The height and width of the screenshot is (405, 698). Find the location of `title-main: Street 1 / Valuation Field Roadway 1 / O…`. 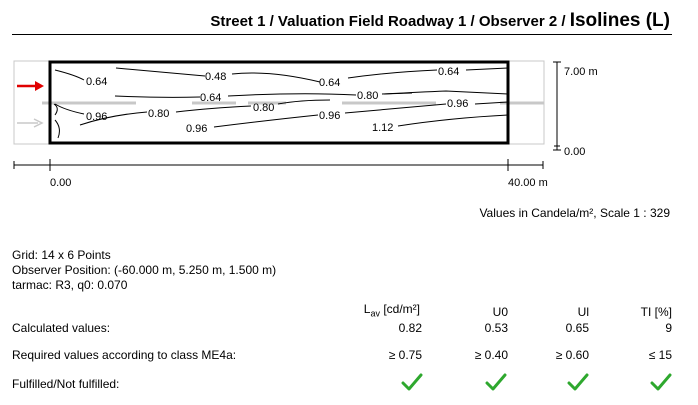

title-main: Street 1 / Valuation Field Roadway 1 / O… is located at coordinates (390, 21).